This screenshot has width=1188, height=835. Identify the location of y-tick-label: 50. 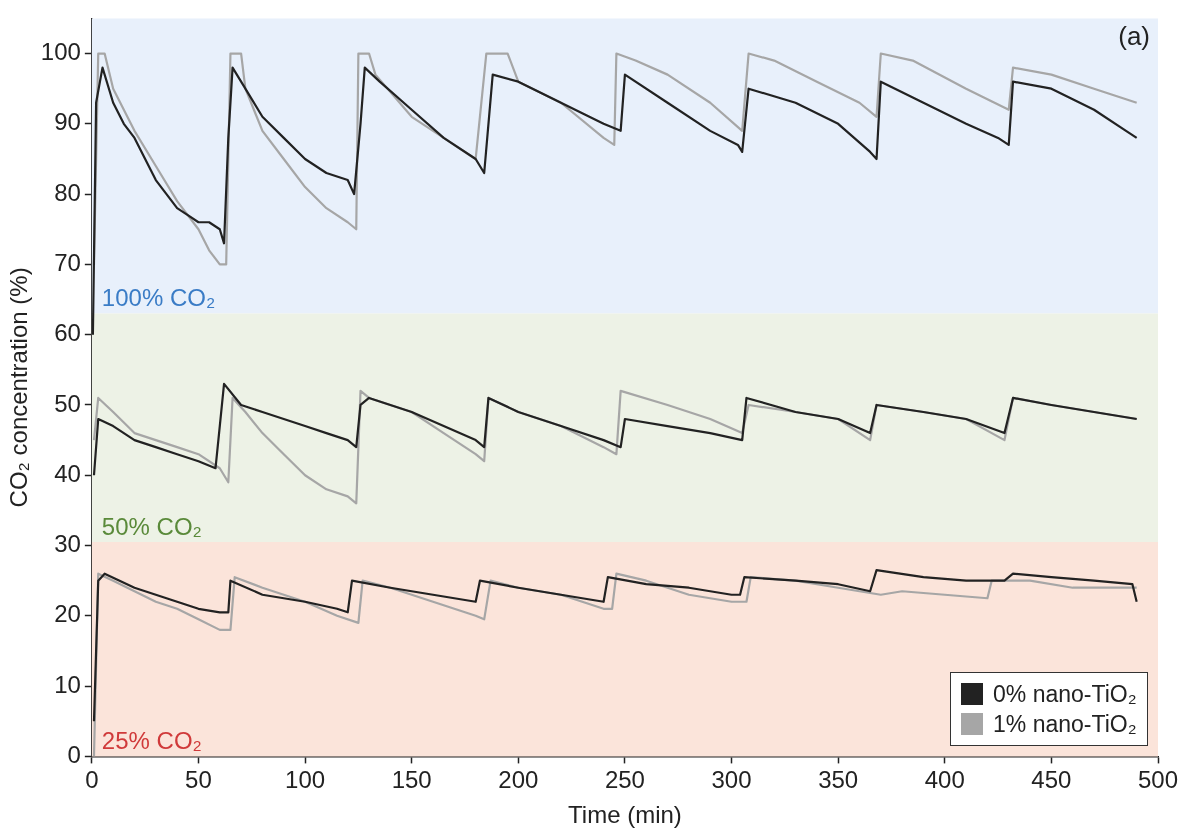
(67, 403).